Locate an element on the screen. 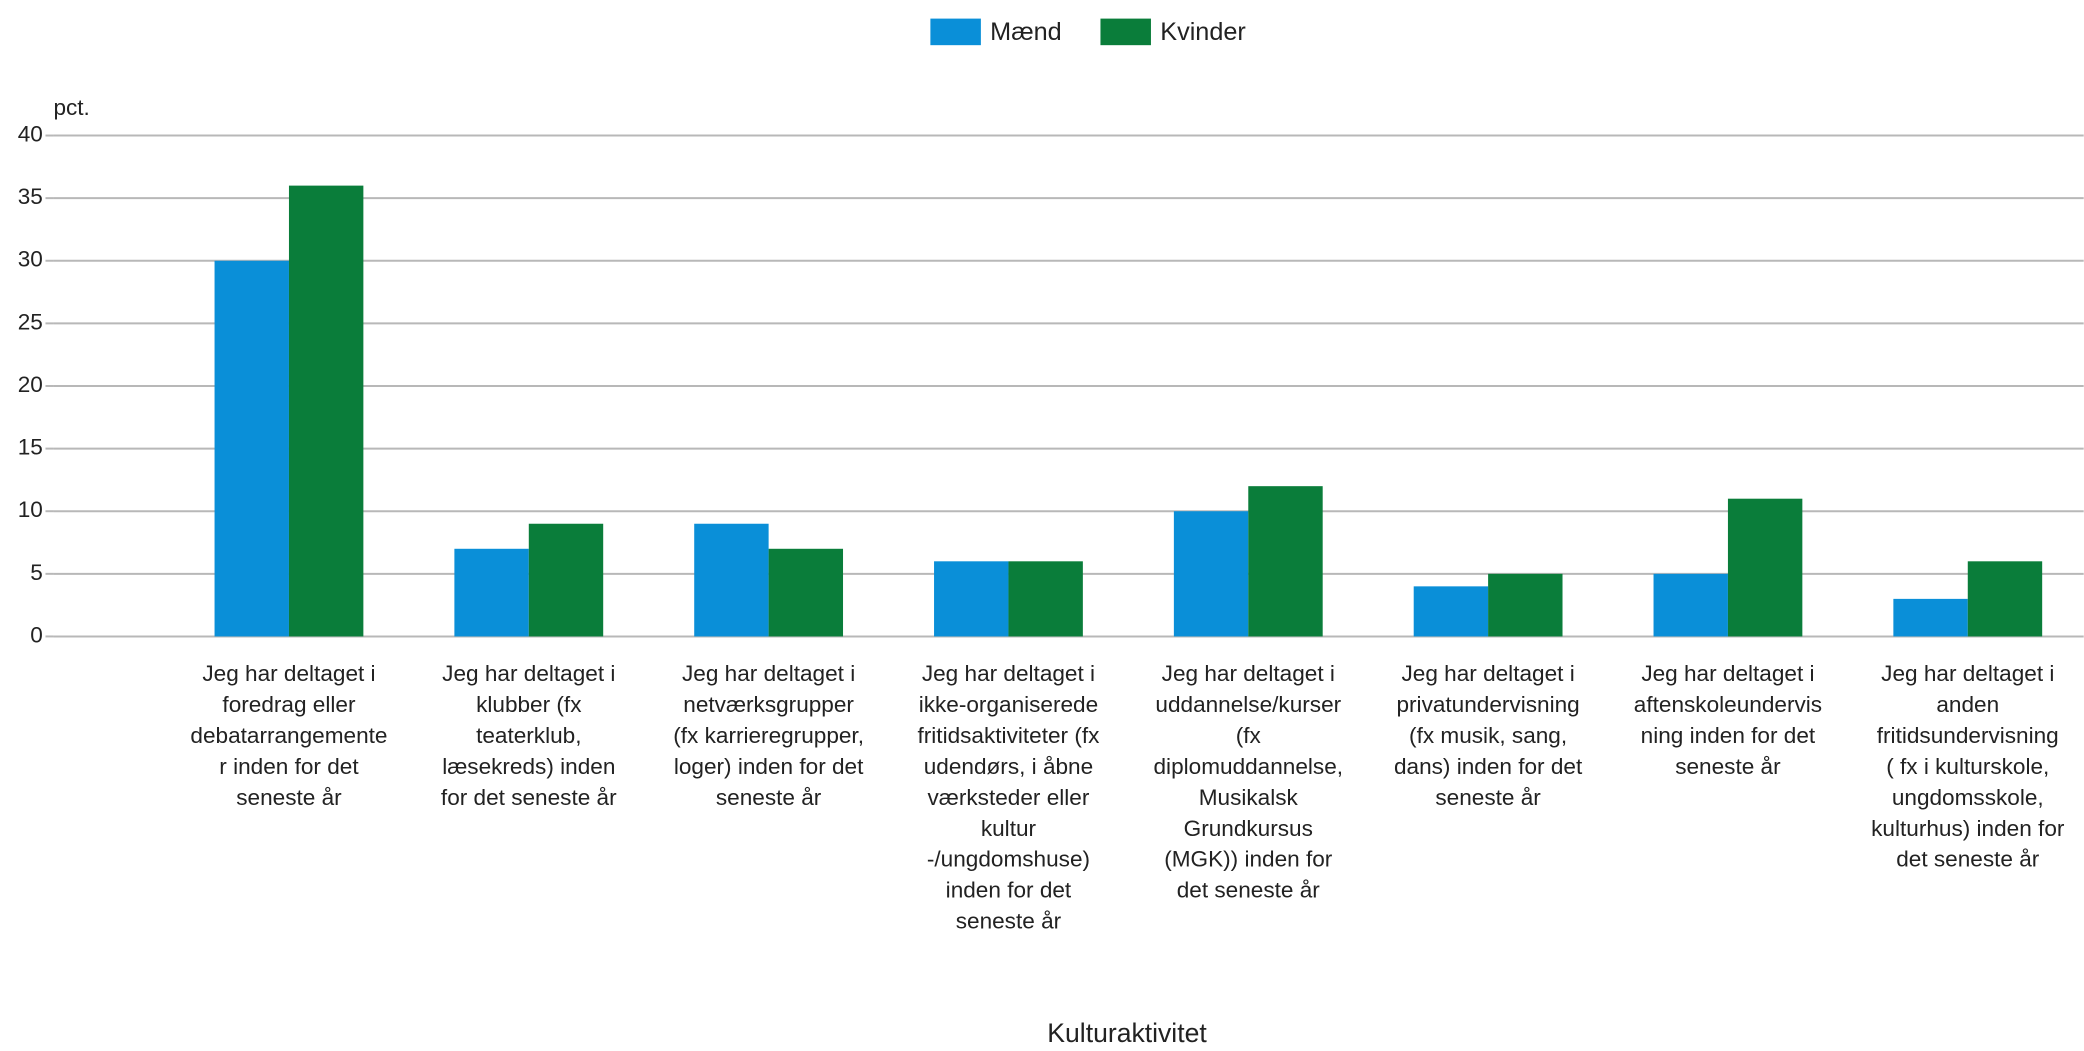 The image size is (2084, 1051). y-tick-label: 25 is located at coordinates (30, 321).